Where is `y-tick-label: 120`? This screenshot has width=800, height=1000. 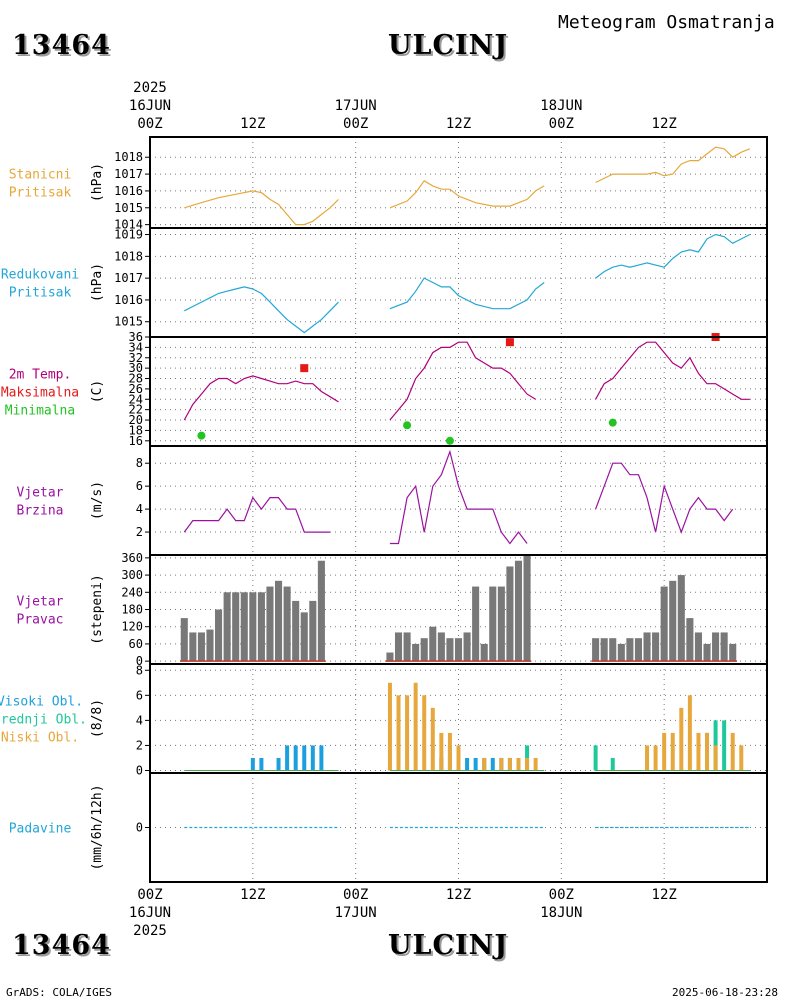
y-tick-label: 120 is located at coordinates (132, 627).